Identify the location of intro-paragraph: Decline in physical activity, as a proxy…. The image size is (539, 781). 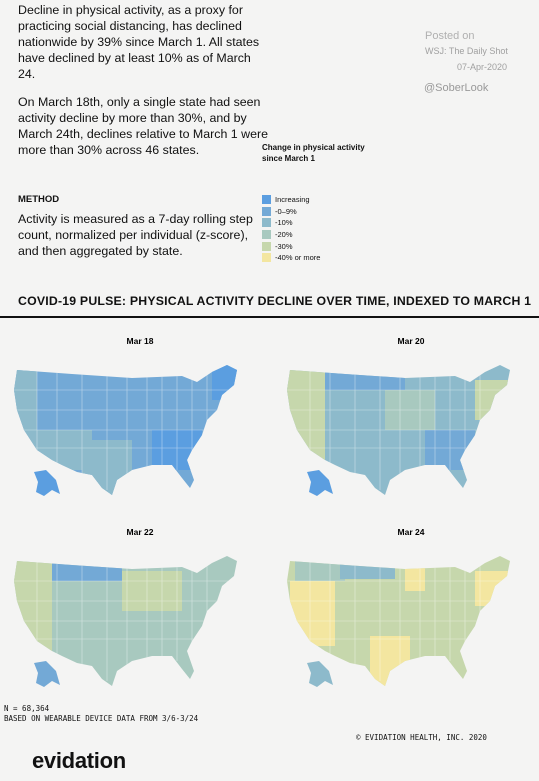
(139, 42).